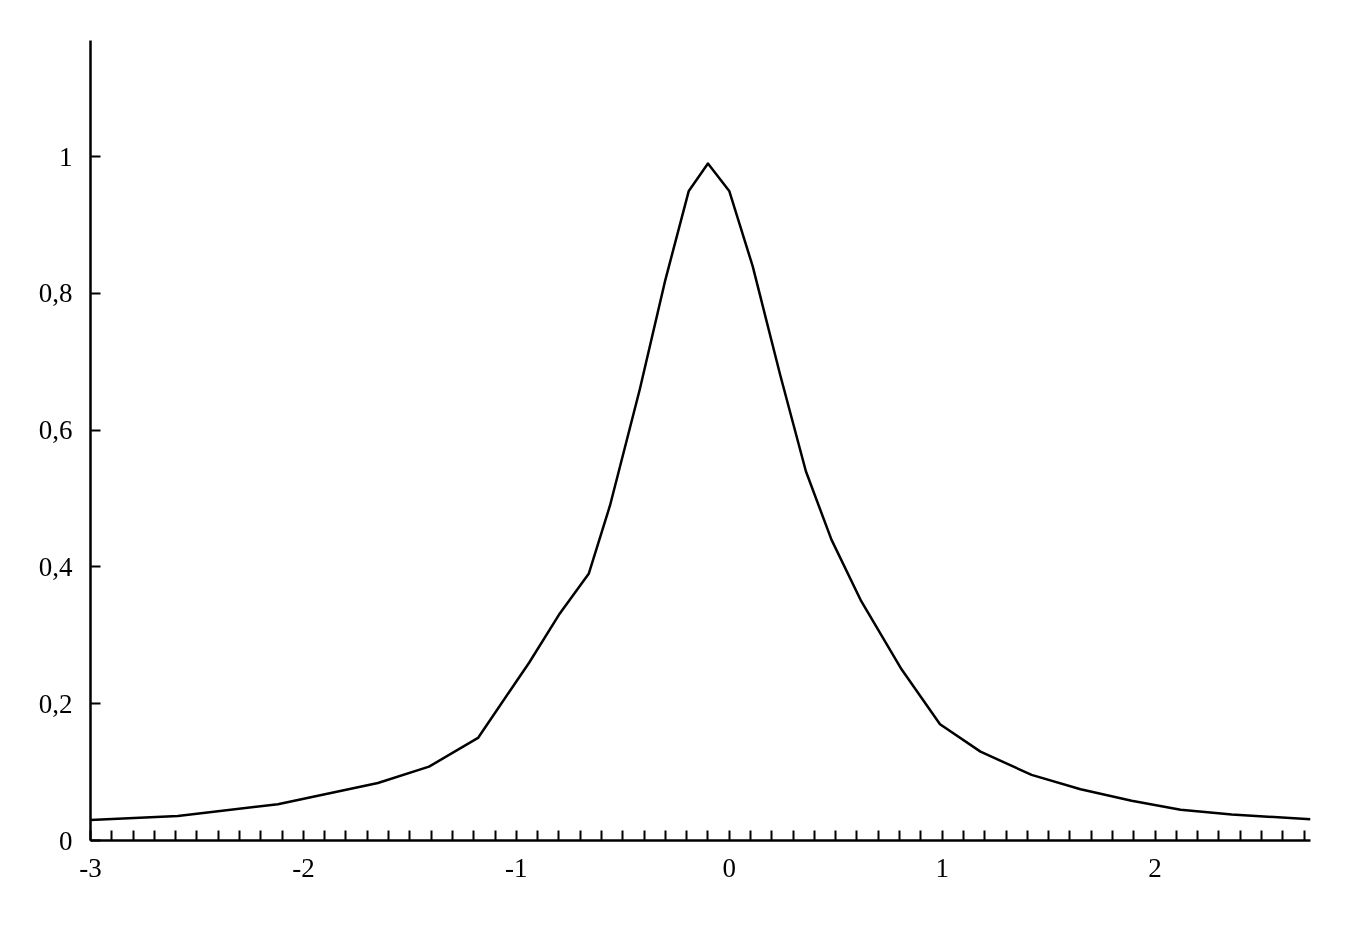  I want to click on x-tick-label: -1, so click(516, 867).